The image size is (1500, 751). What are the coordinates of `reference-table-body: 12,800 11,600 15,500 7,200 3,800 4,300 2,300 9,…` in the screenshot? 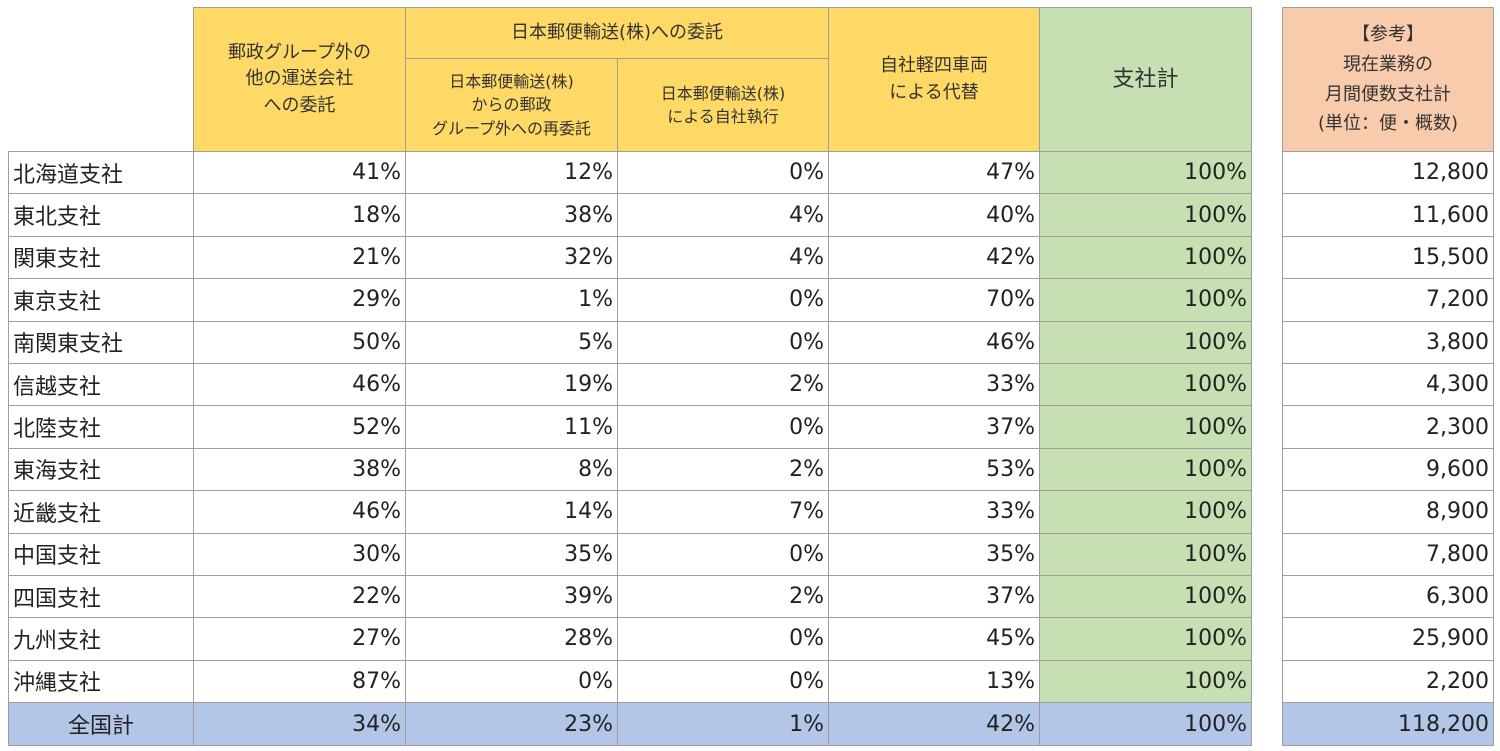 It's located at (1388, 448).